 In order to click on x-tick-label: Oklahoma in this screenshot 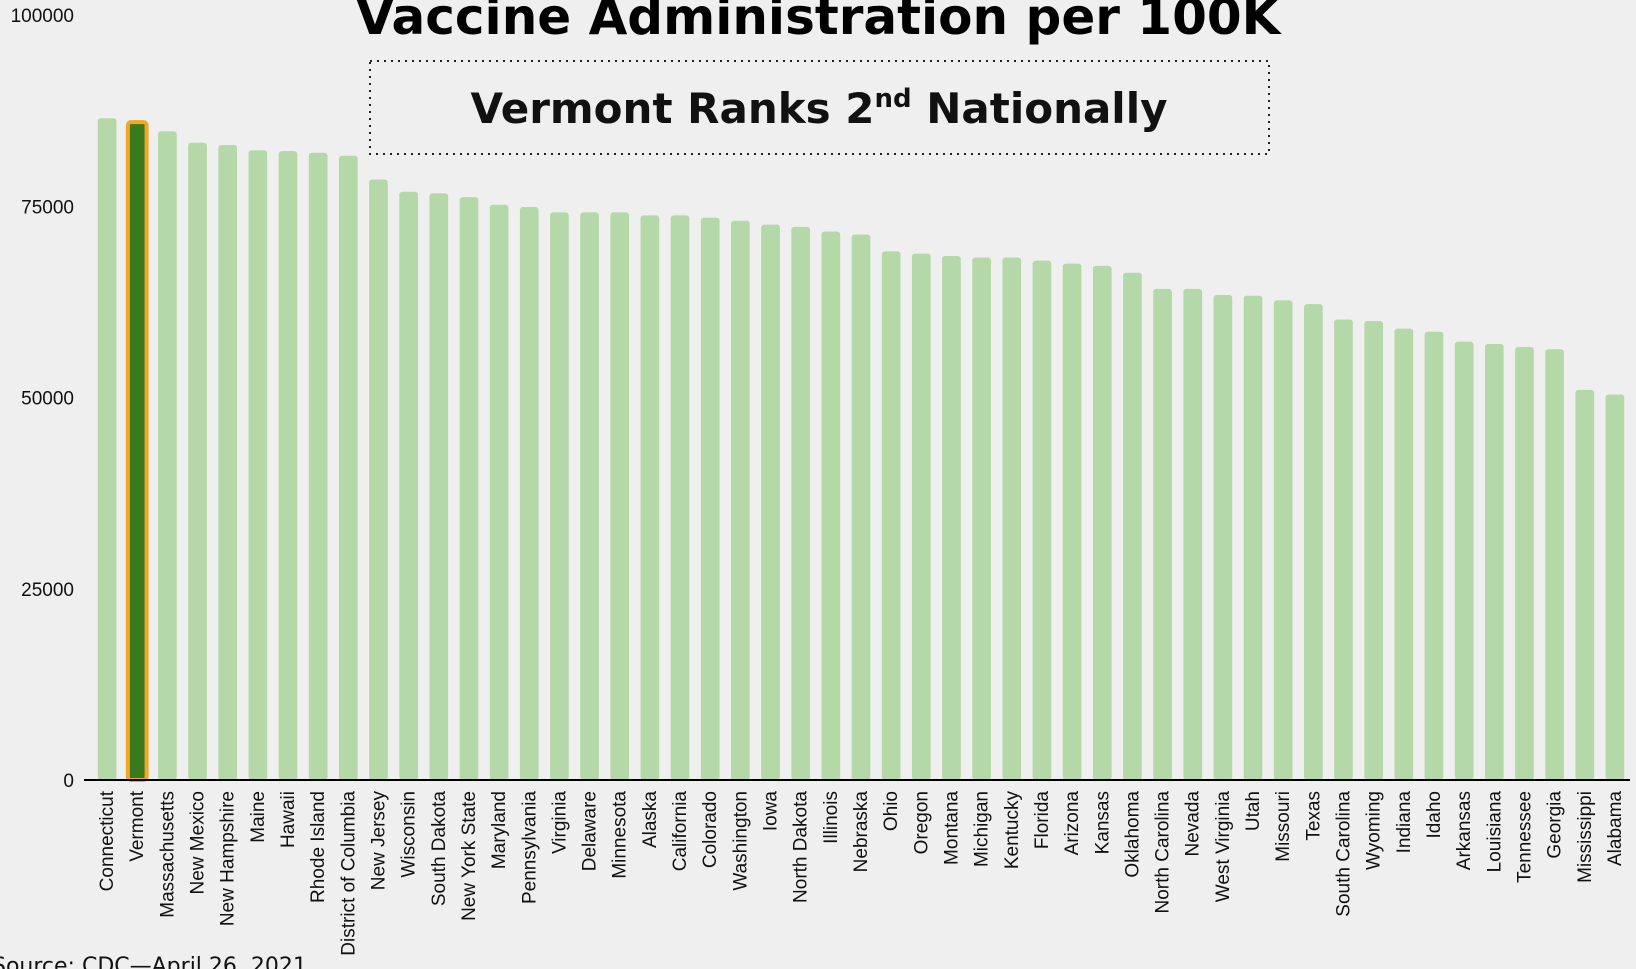, I will do `click(1132, 834)`.